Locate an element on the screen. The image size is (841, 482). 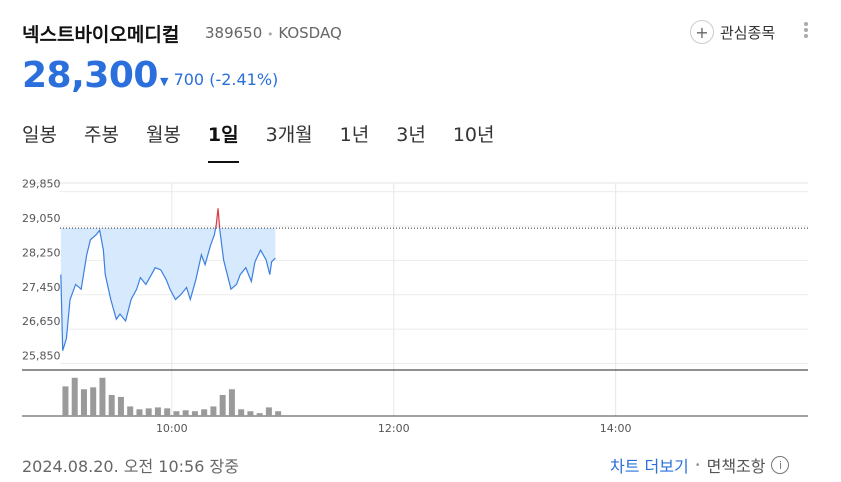
tab: 1일 is located at coordinates (223, 141).